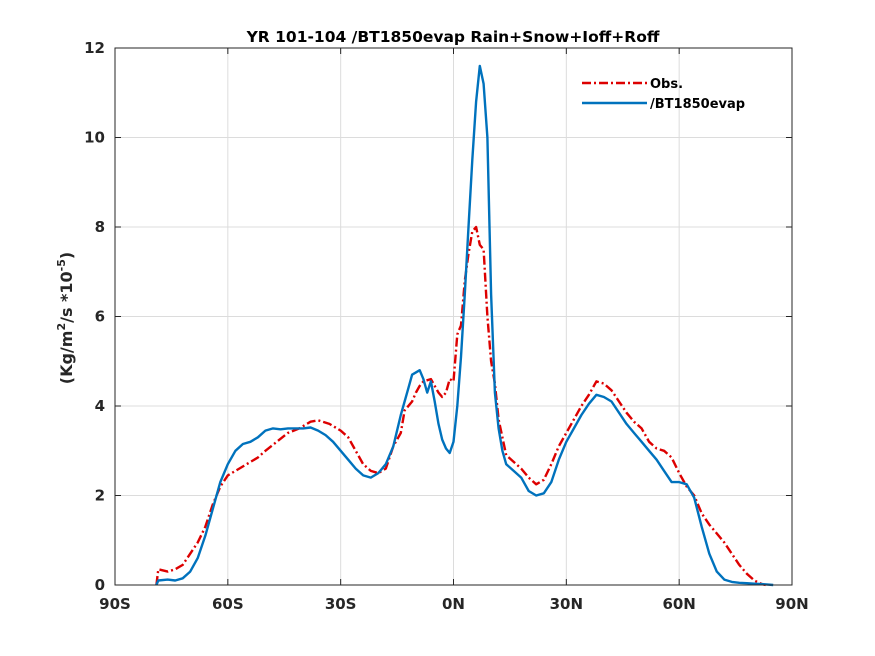  I want to click on y-tick-label: 10, so click(94, 138).